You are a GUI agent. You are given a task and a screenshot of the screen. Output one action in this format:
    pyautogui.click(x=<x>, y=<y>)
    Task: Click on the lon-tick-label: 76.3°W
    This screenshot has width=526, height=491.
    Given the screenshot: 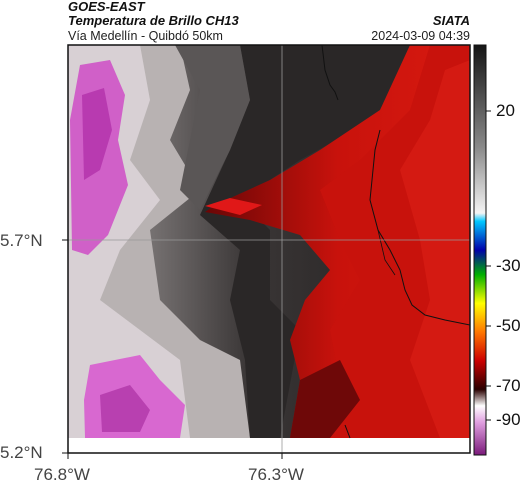 What is the action you would take?
    pyautogui.click(x=276, y=474)
    